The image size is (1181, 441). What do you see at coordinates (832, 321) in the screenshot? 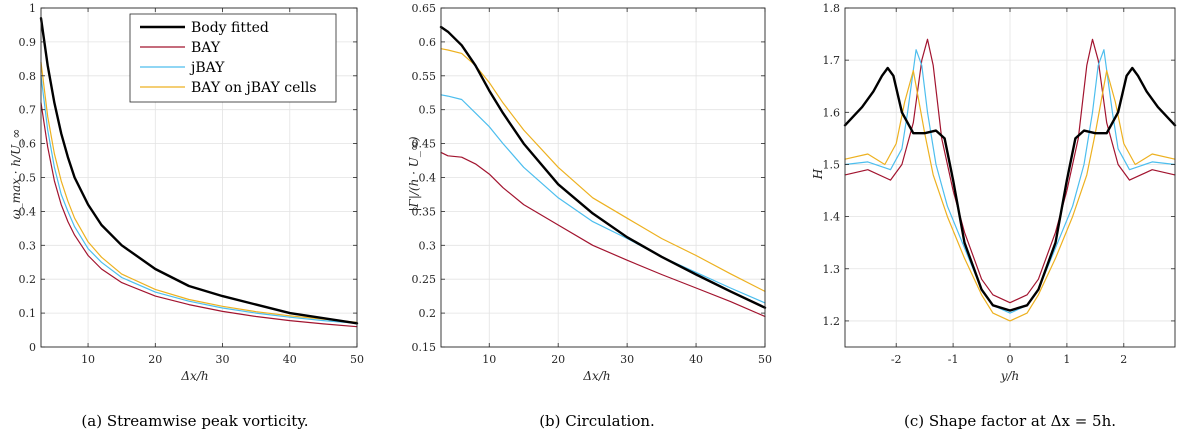
I see `y-tick-label: 1.2` at bounding box center [832, 321].